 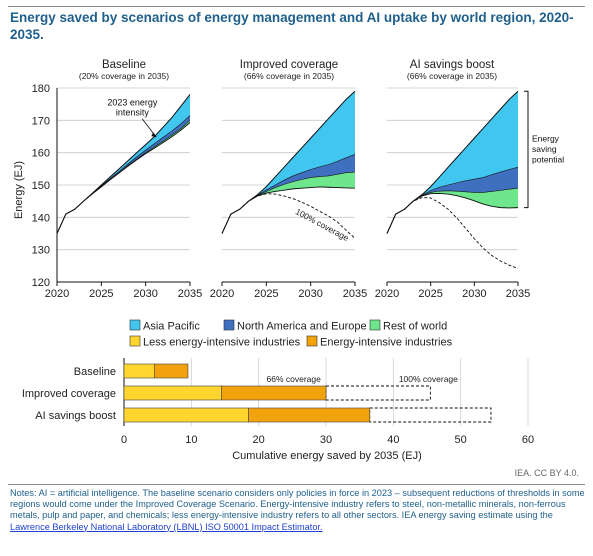 What do you see at coordinates (528, 440) in the screenshot?
I see `bar-x-tick-label: 60` at bounding box center [528, 440].